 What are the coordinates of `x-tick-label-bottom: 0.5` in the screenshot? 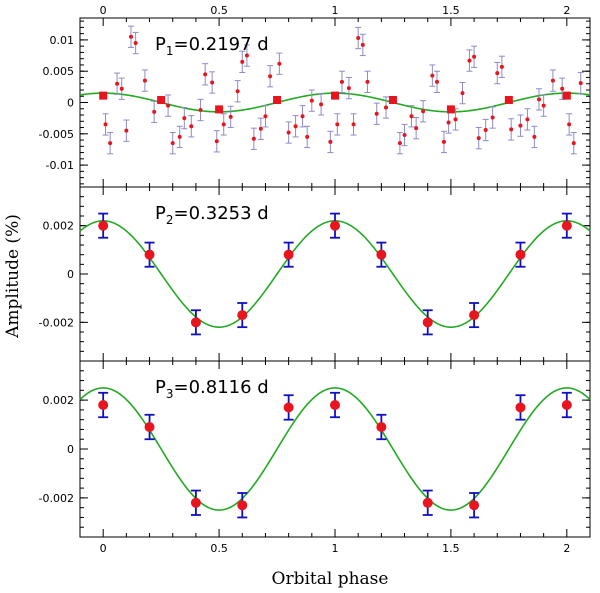 It's located at (219, 548).